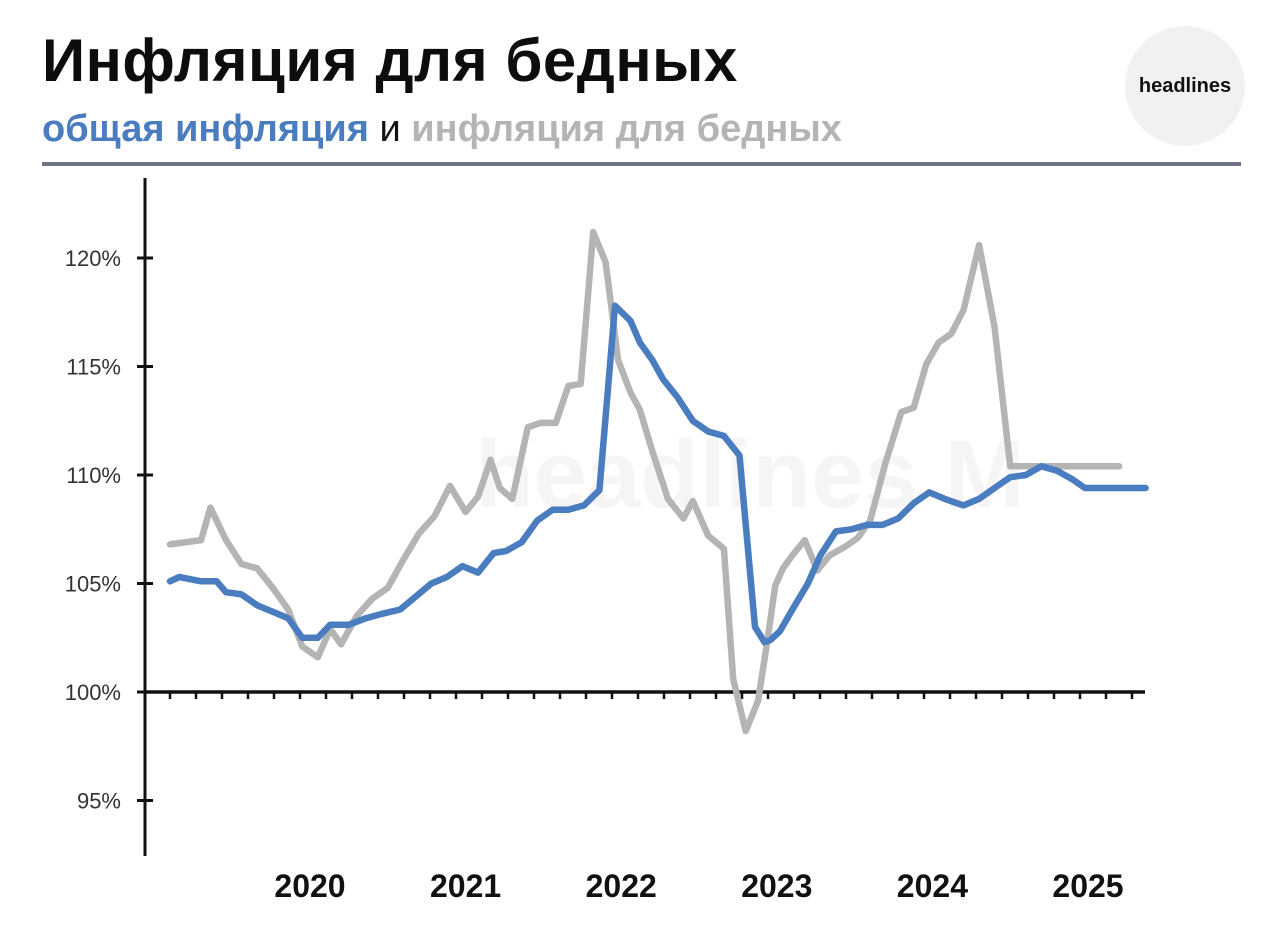 The image size is (1280, 951). Describe the element at coordinates (99, 801) in the screenshot. I see `y-tick-label: 95%` at that location.